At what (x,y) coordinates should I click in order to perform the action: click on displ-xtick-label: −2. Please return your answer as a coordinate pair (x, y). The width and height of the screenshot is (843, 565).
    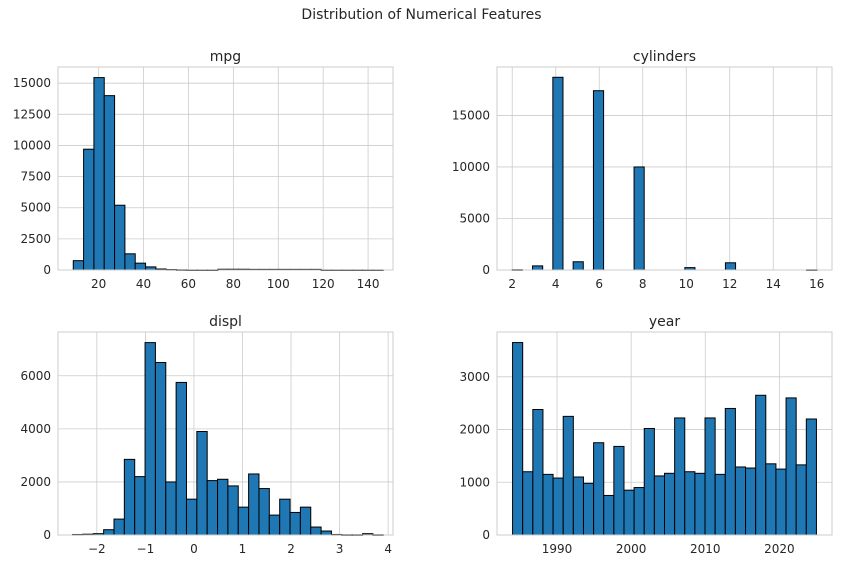
    Looking at the image, I should click on (97, 549).